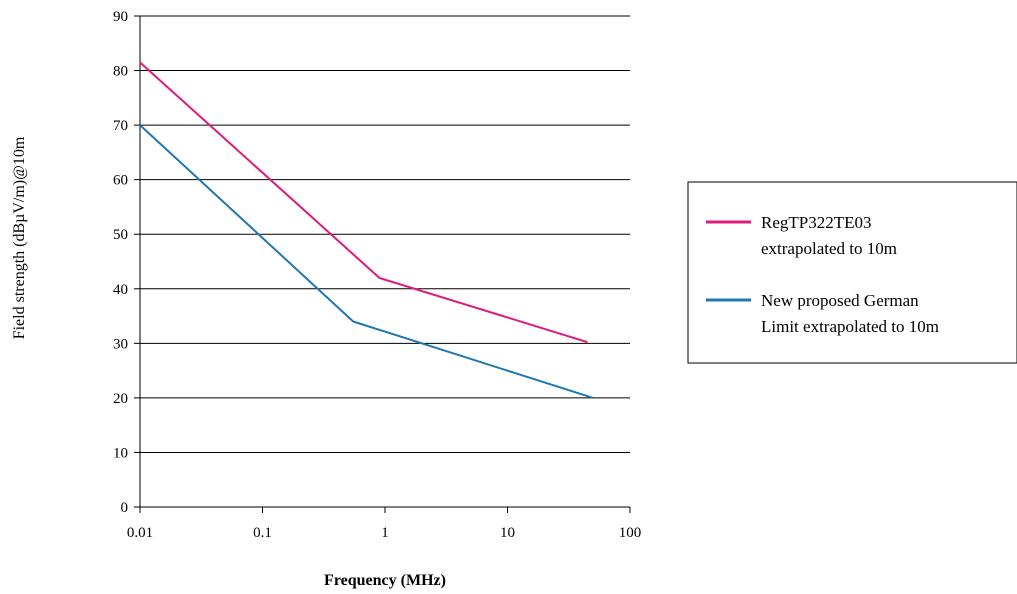 The image size is (1017, 594). What do you see at coordinates (816, 222) in the screenshot?
I see `legend-label-1: RegTP322TE03` at bounding box center [816, 222].